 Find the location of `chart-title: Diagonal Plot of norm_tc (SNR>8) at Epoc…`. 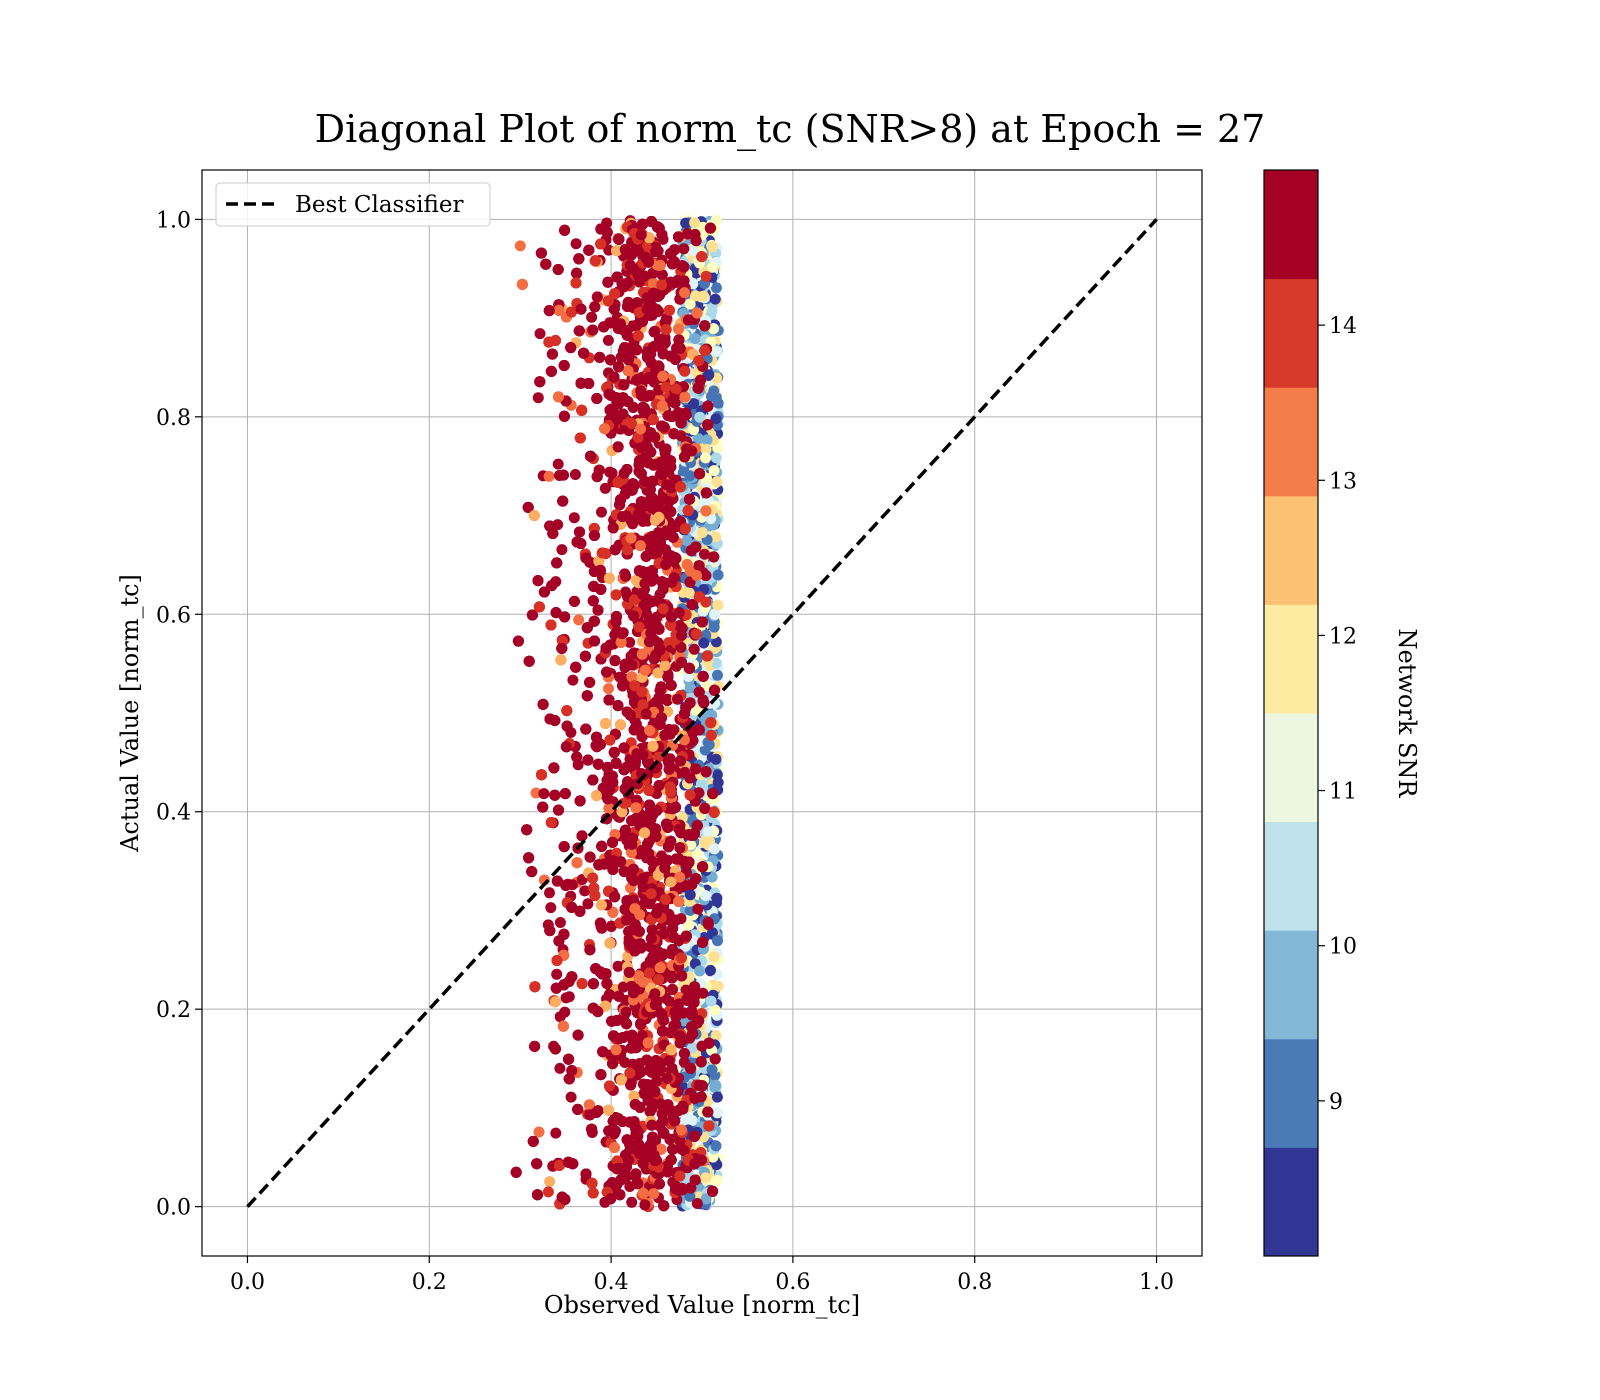

chart-title: Diagonal Plot of norm_tc (SNR>8) at Epoc… is located at coordinates (790, 129).